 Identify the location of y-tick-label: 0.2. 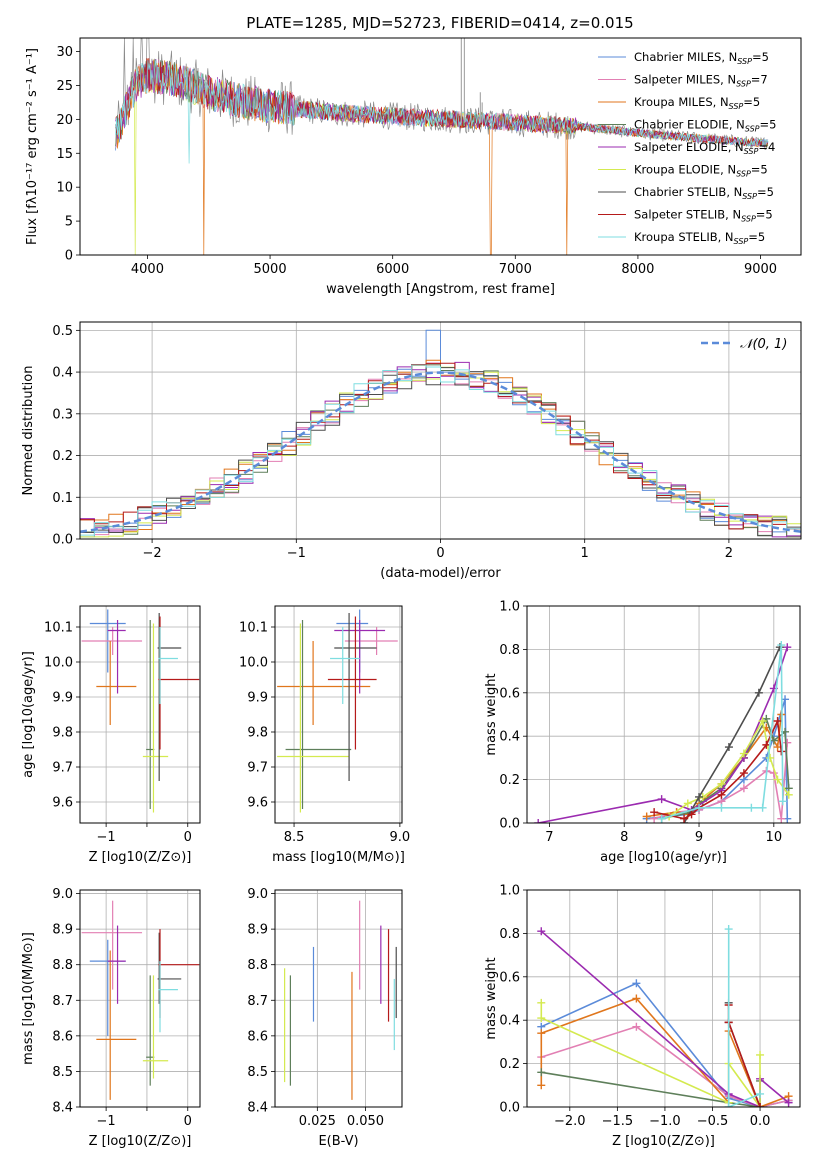
(509, 780).